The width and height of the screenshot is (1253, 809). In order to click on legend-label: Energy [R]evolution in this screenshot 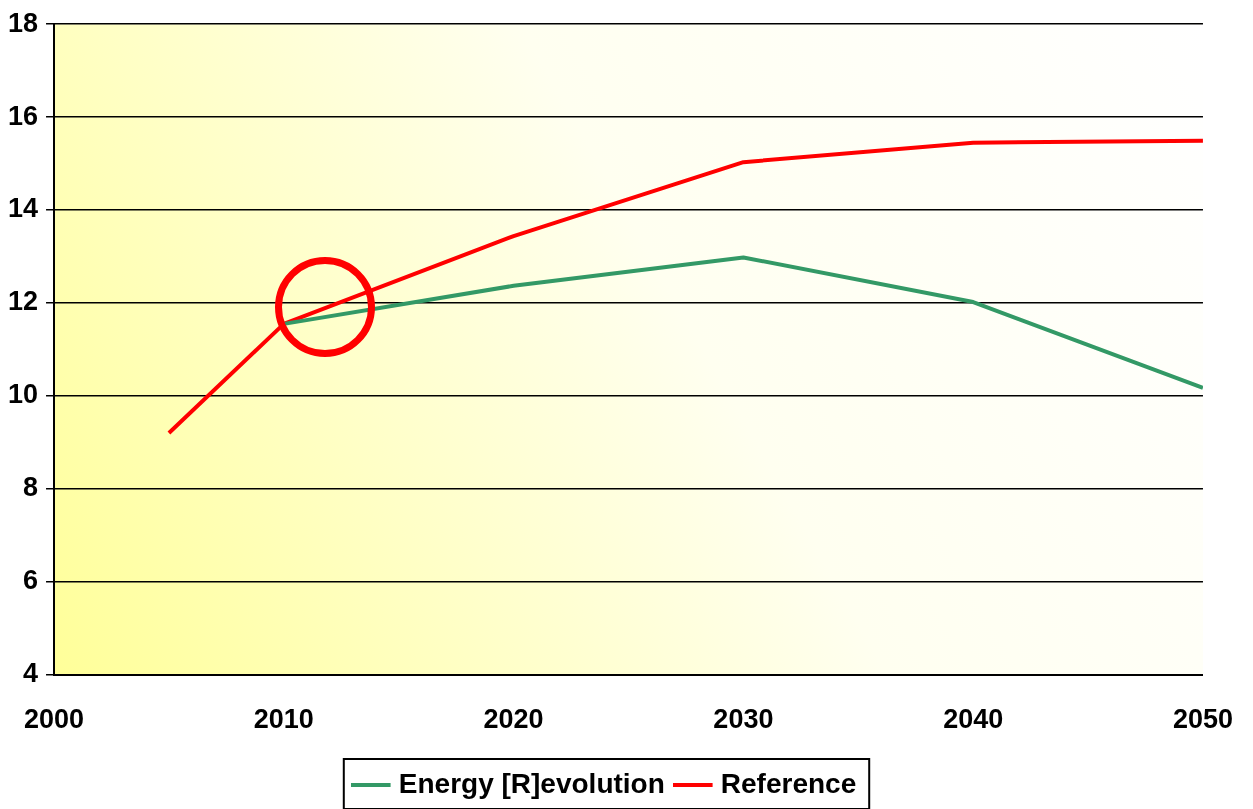, I will do `click(531, 783)`.